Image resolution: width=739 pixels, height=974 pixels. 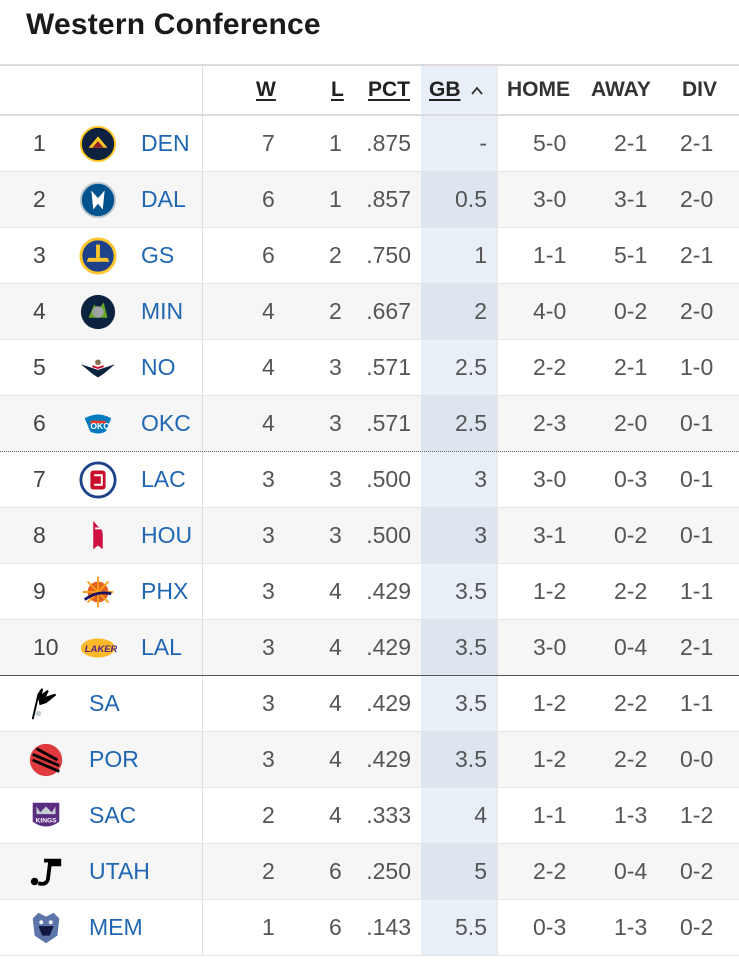 I want to click on division-record: 0-1, so click(x=697, y=479).